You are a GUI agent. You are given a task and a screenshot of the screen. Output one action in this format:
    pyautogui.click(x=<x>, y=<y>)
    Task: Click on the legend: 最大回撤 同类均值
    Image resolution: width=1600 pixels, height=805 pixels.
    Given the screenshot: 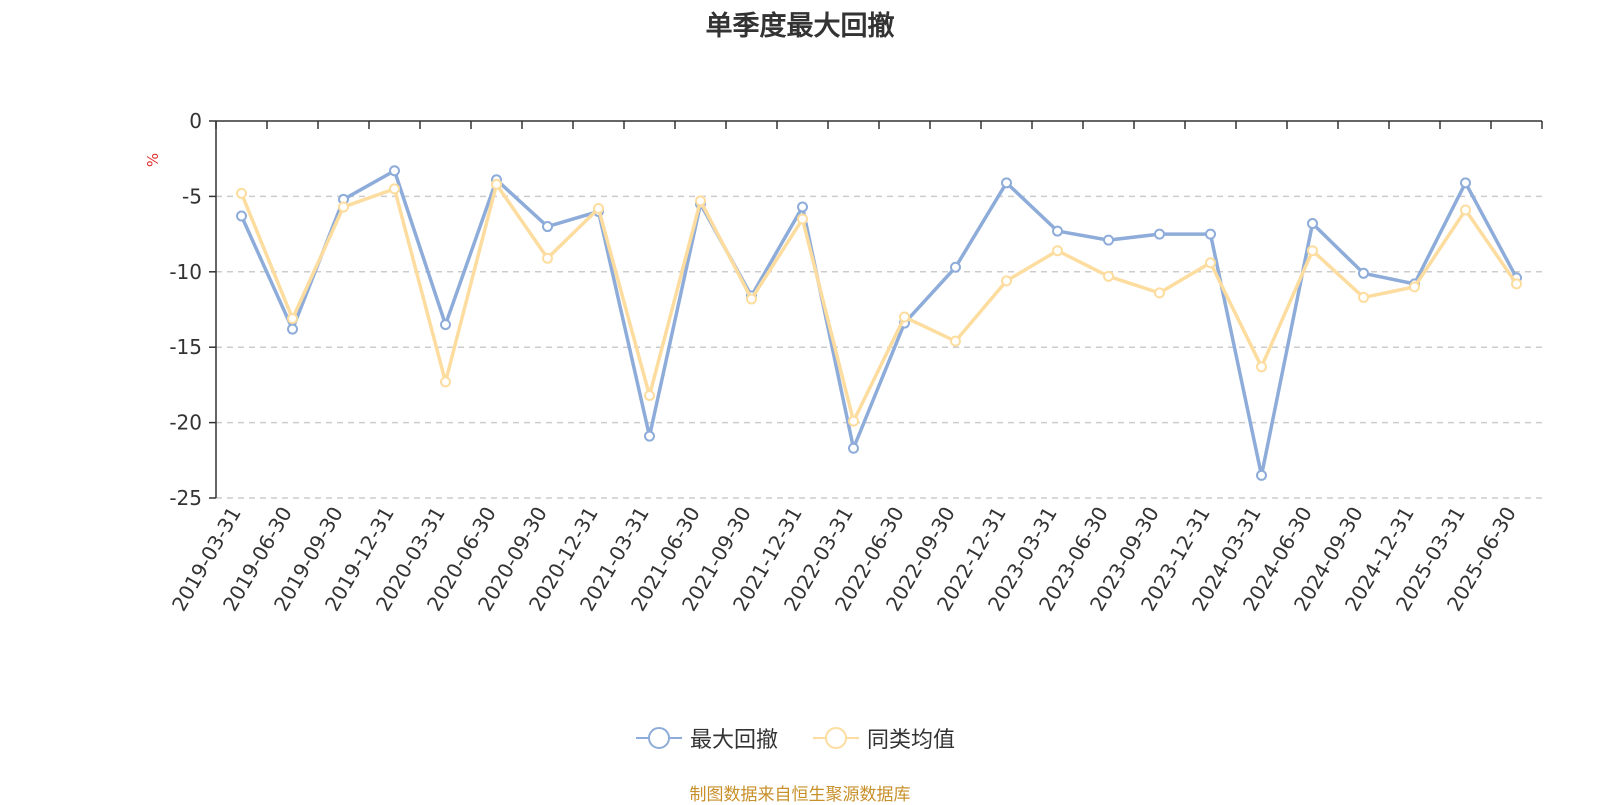 What is the action you would take?
    pyautogui.click(x=800, y=738)
    